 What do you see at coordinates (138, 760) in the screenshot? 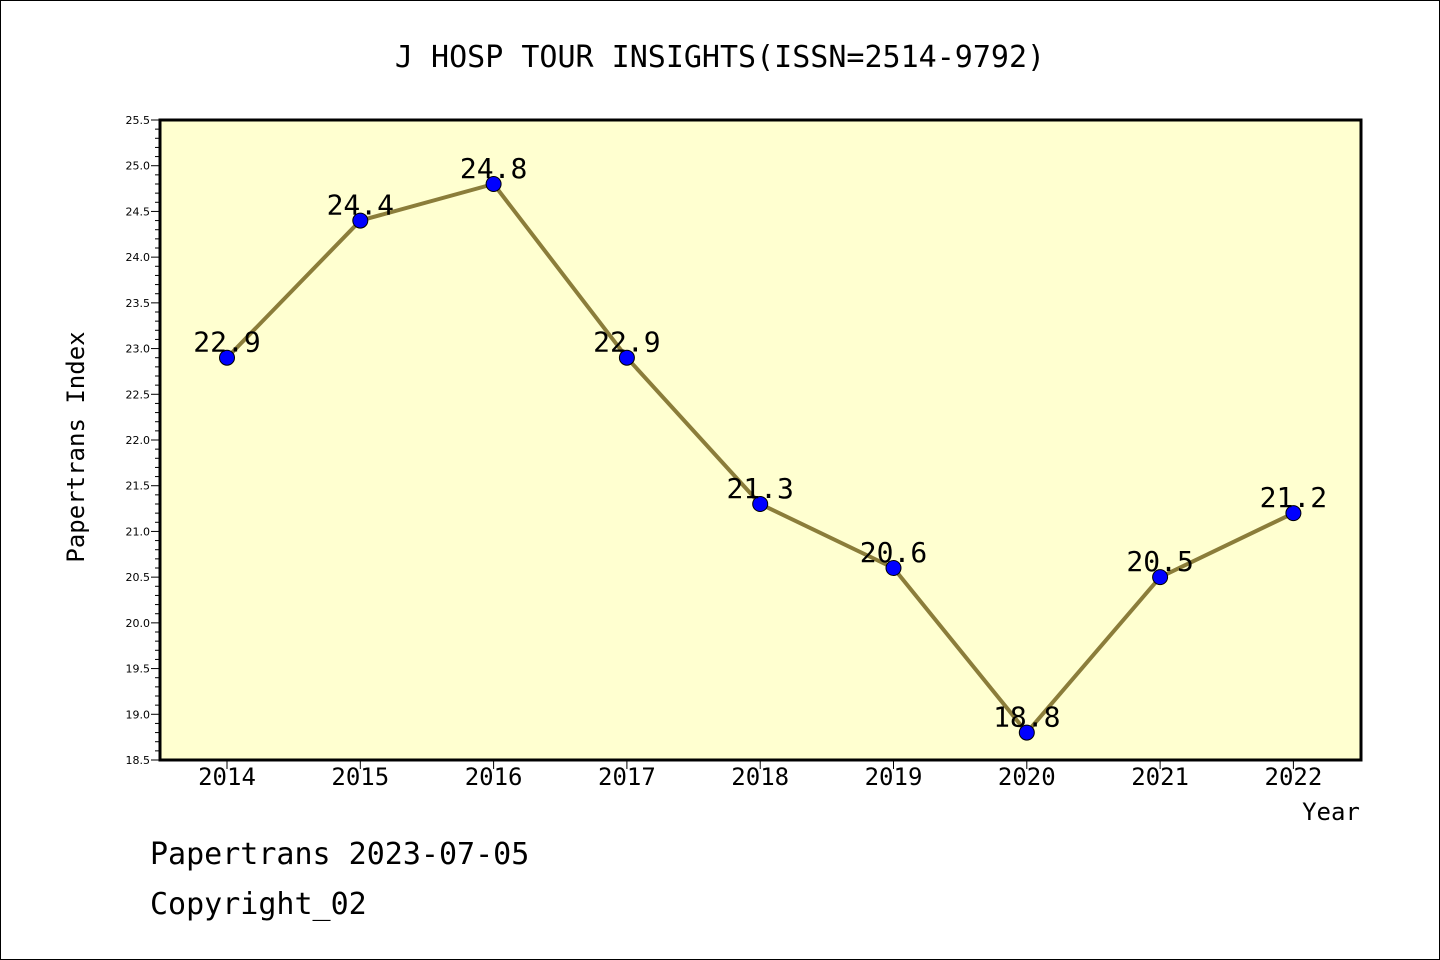
I see `y-tick-label: 18.5` at bounding box center [138, 760].